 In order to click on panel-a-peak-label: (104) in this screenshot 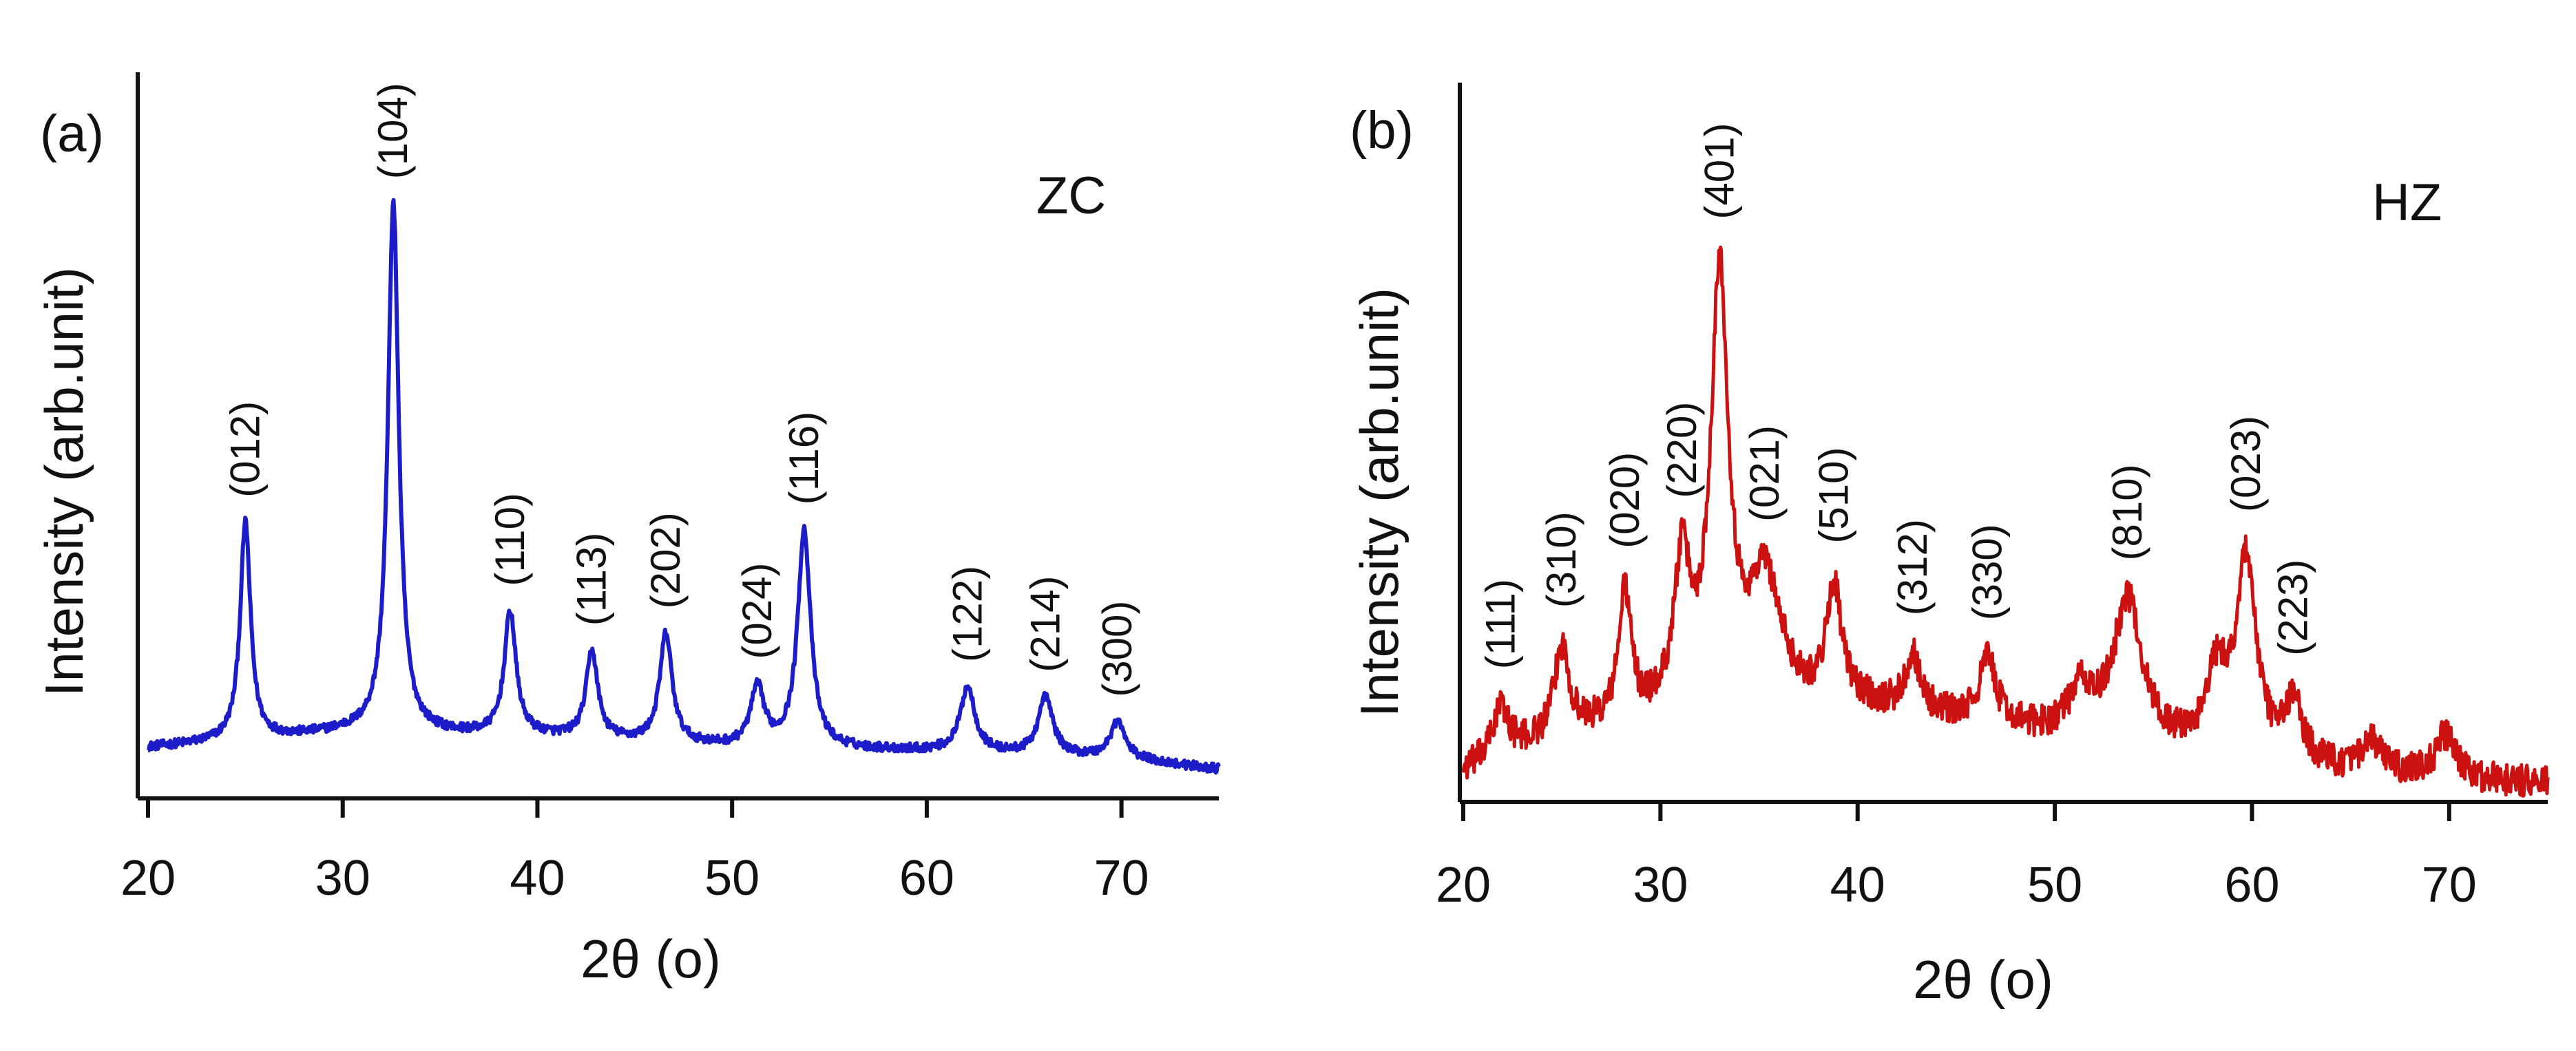, I will do `click(393, 131)`.